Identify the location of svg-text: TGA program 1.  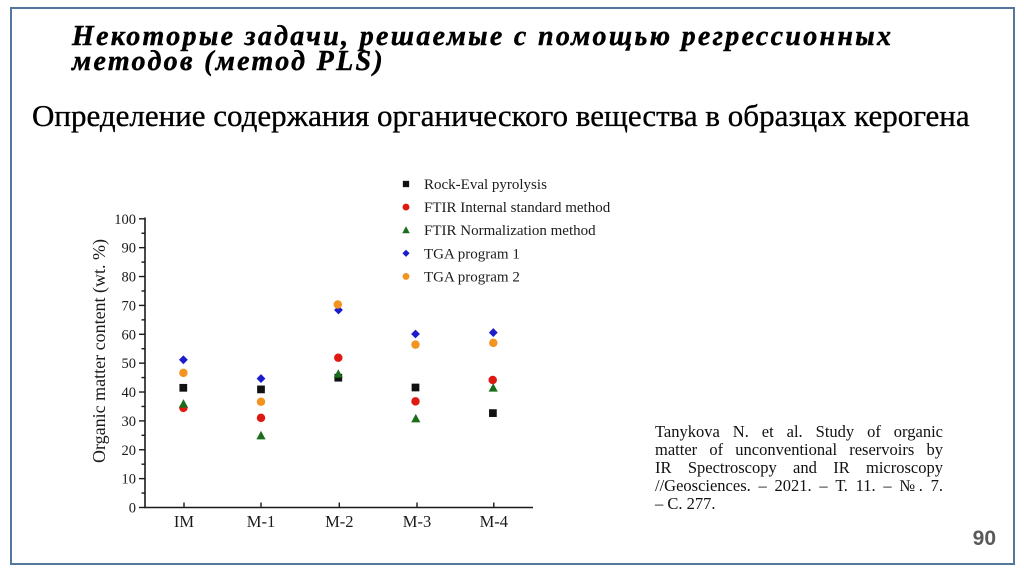
(472, 254).